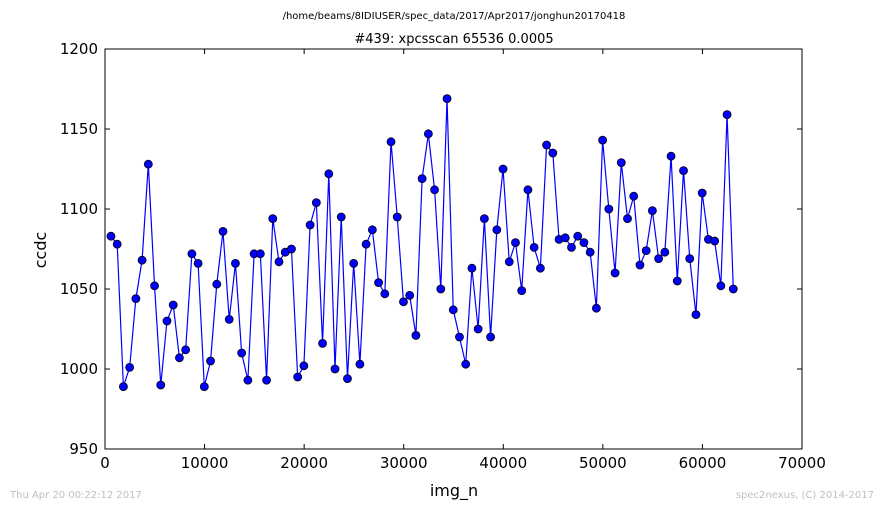  I want to click on y-tick-label: 1100, so click(79, 209).